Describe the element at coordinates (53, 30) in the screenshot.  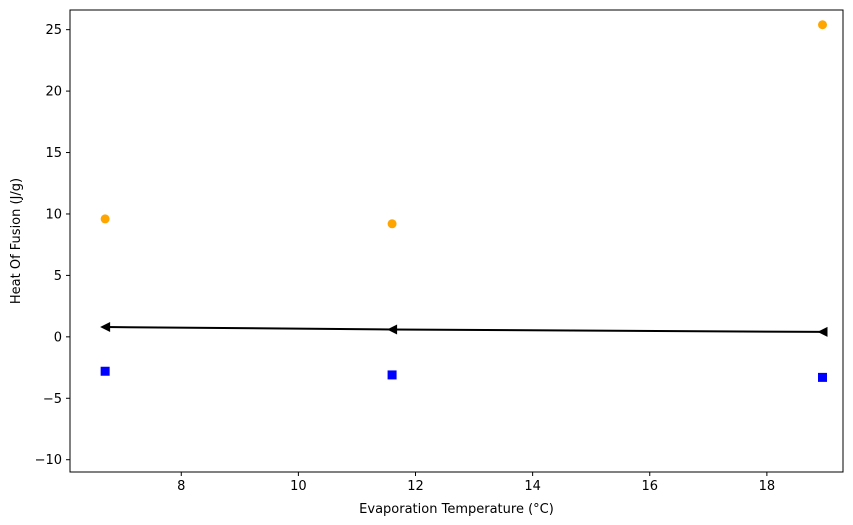
I see `y-tick-label: 25` at that location.